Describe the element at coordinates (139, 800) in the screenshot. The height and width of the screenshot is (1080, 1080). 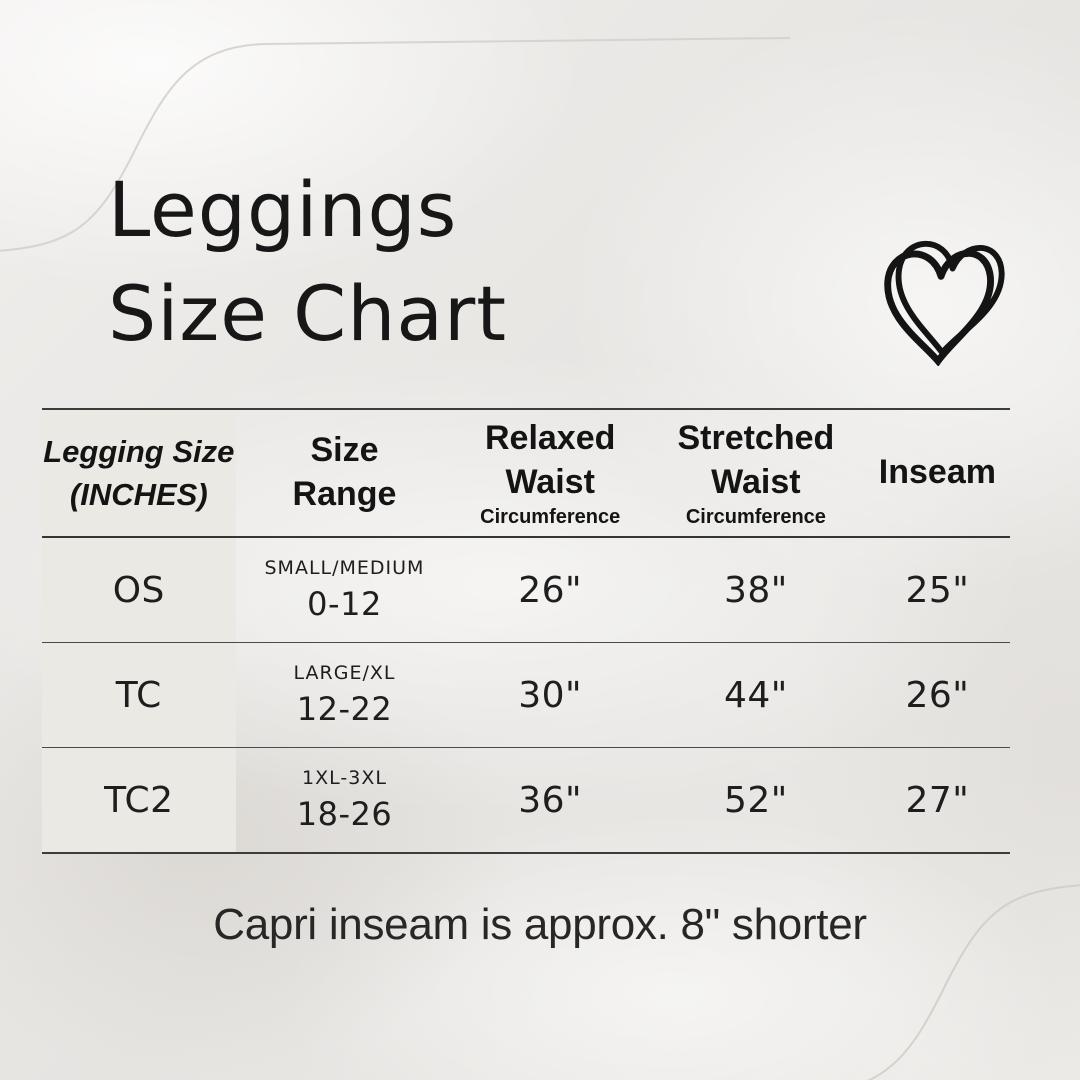
I see `legging-size-value: TC2` at that location.